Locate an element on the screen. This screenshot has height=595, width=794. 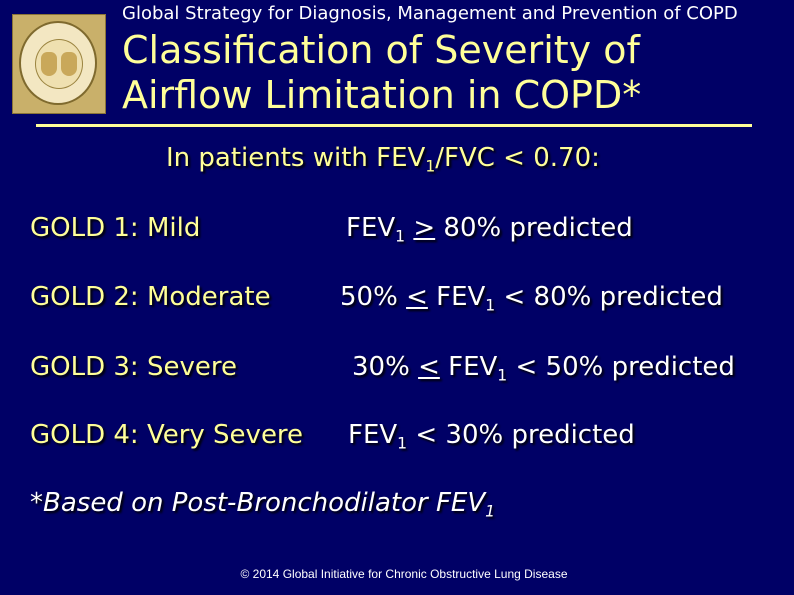
footnote: *Based on Post-Bronchodilator FEV1 is located at coordinates (262, 504).